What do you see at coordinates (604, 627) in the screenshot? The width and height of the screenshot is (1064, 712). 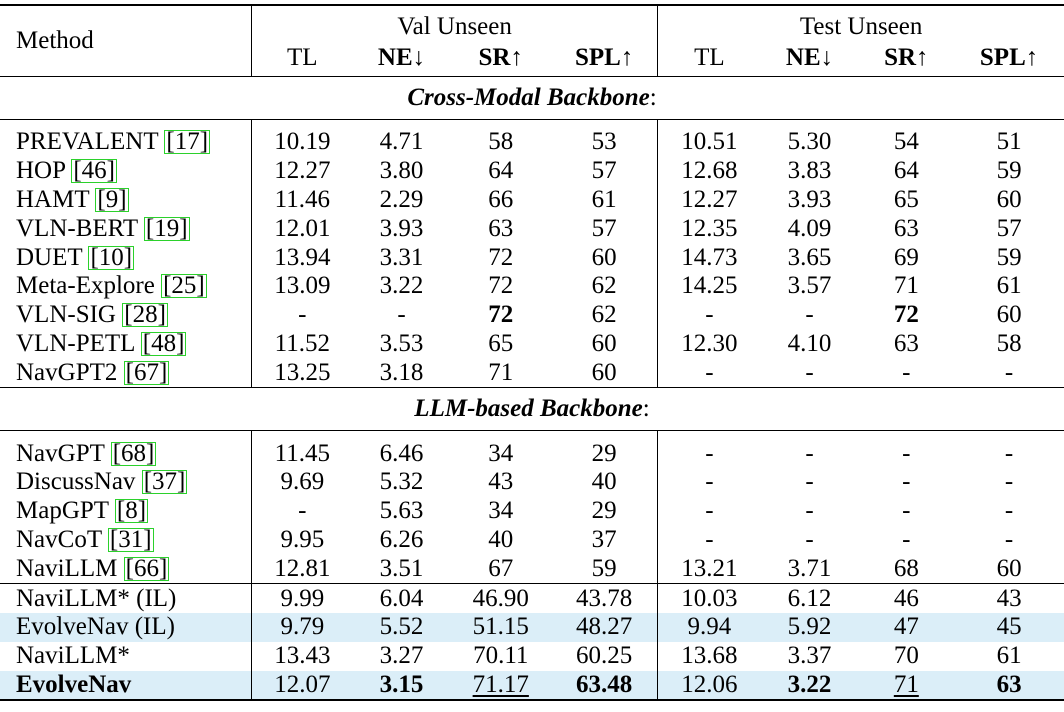 I see `value-cell: 48.27` at bounding box center [604, 627].